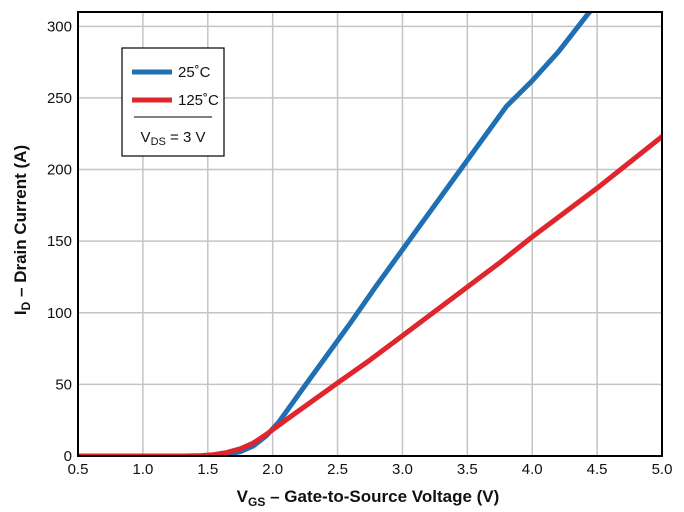 The image size is (684, 512). Describe the element at coordinates (198, 100) in the screenshot. I see `legend-label-125c: 125˚C` at that location.